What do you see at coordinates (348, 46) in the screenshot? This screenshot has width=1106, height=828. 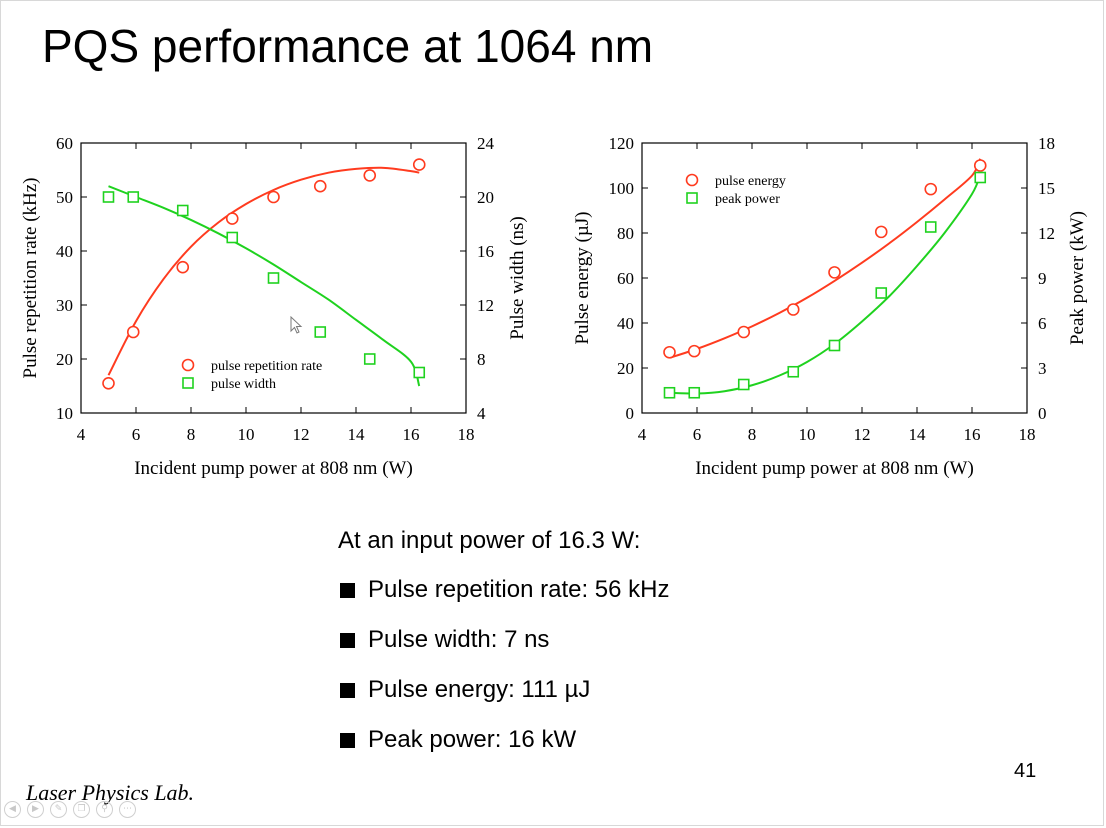 I see `slide-title: PQS performance at 1064 nm` at bounding box center [348, 46].